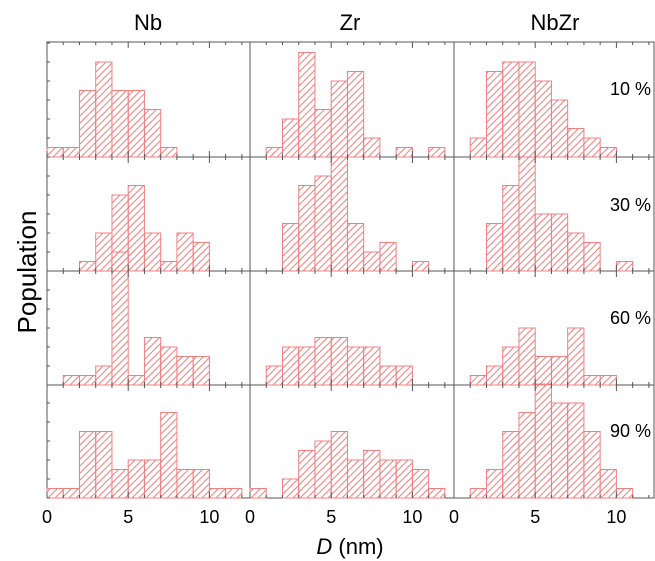  I want to click on row-label: 30 %, so click(630, 205).